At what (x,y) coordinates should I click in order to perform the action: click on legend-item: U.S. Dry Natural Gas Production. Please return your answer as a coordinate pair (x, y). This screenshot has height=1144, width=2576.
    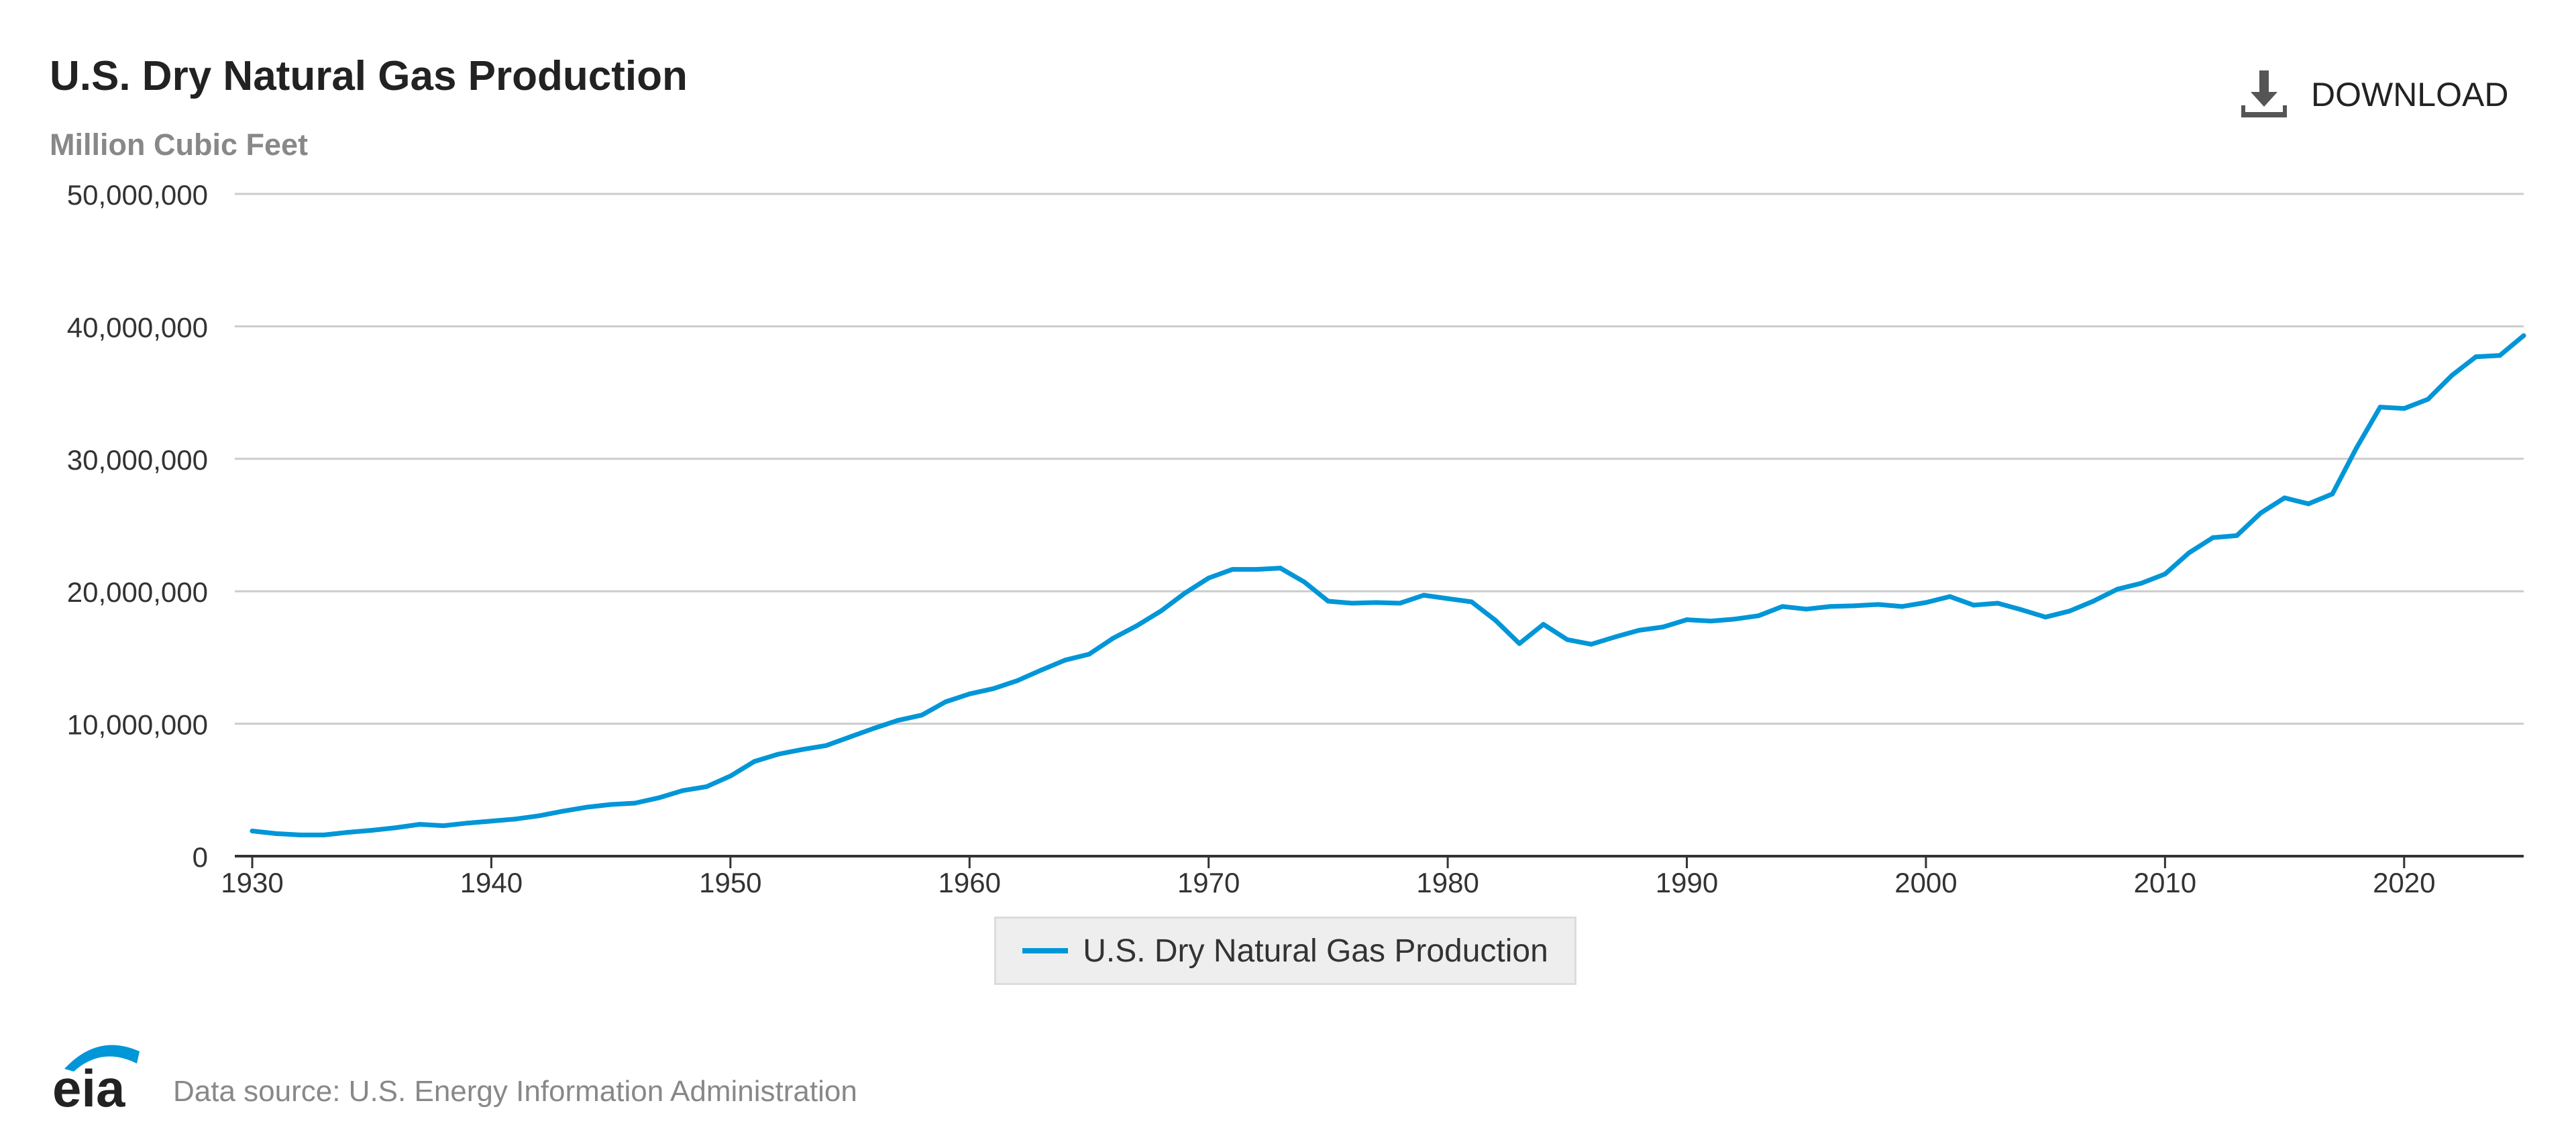
    Looking at the image, I should click on (1285, 951).